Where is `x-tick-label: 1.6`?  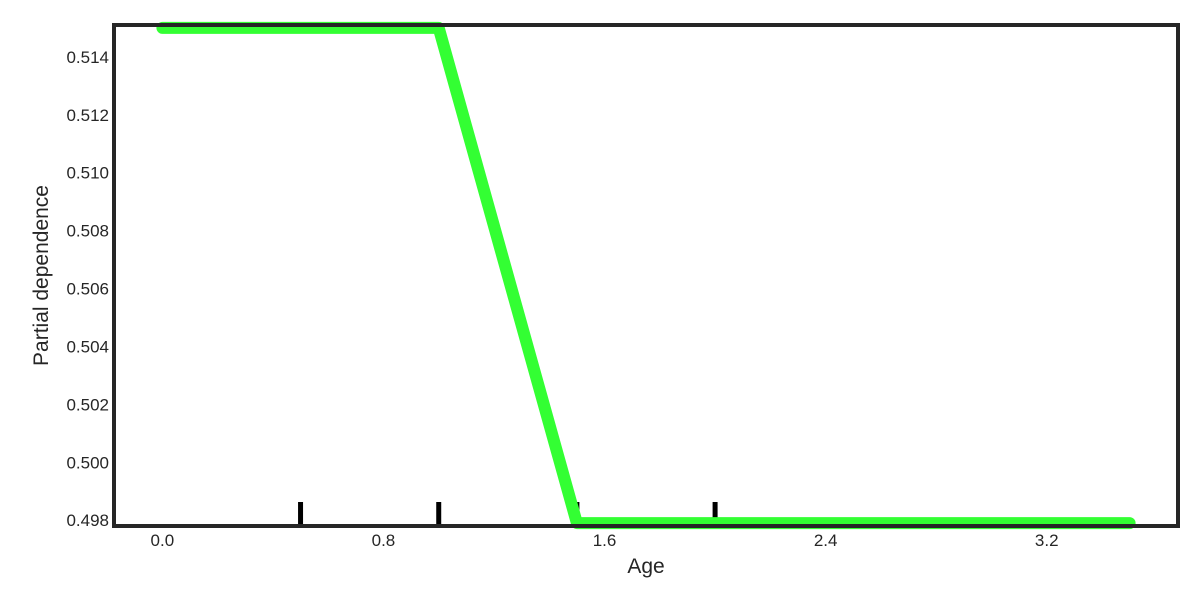 x-tick-label: 1.6 is located at coordinates (605, 540).